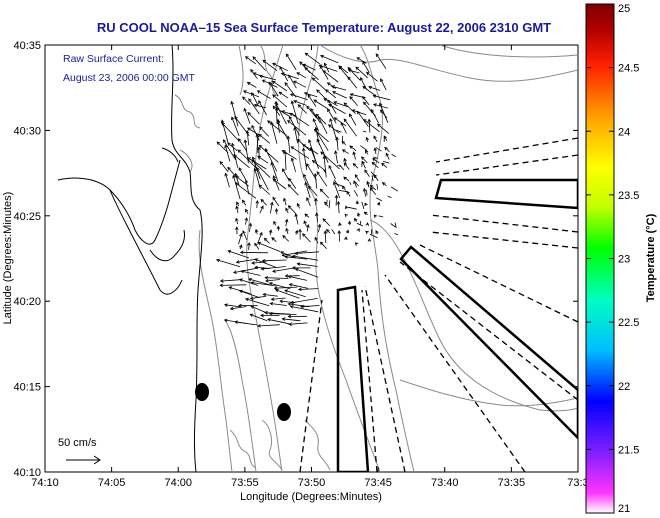 This screenshot has width=660, height=518. Describe the element at coordinates (307, 190) in the screenshot. I see `current-vector-field` at that location.